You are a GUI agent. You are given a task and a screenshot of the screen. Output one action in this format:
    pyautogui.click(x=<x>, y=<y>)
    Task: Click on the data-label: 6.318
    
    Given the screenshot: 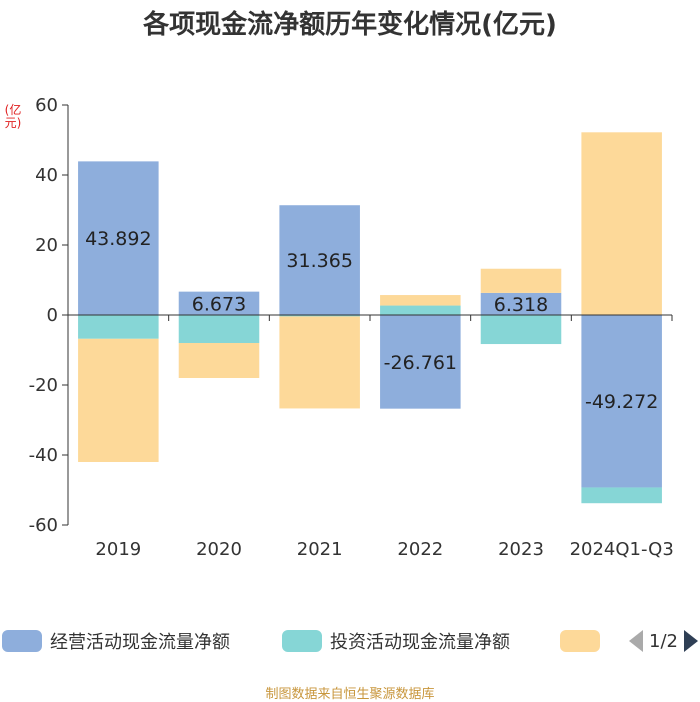 What is the action you would take?
    pyautogui.click(x=521, y=305)
    